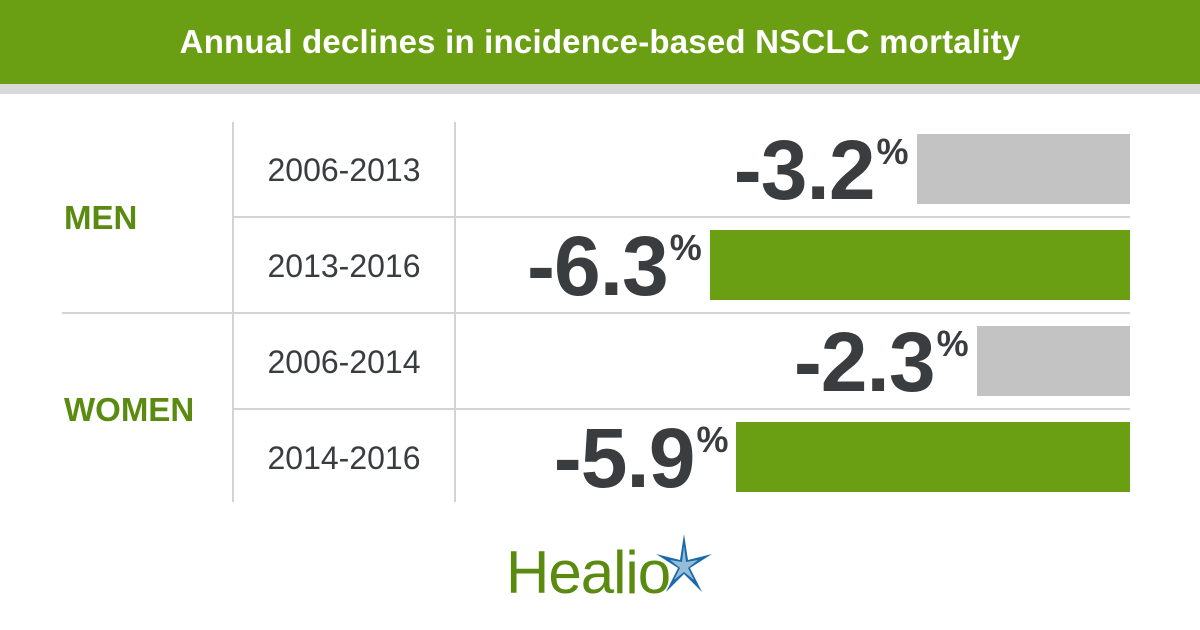 This screenshot has width=1200, height=630. I want to click on bar-women-2006-2014, so click(1053, 361).